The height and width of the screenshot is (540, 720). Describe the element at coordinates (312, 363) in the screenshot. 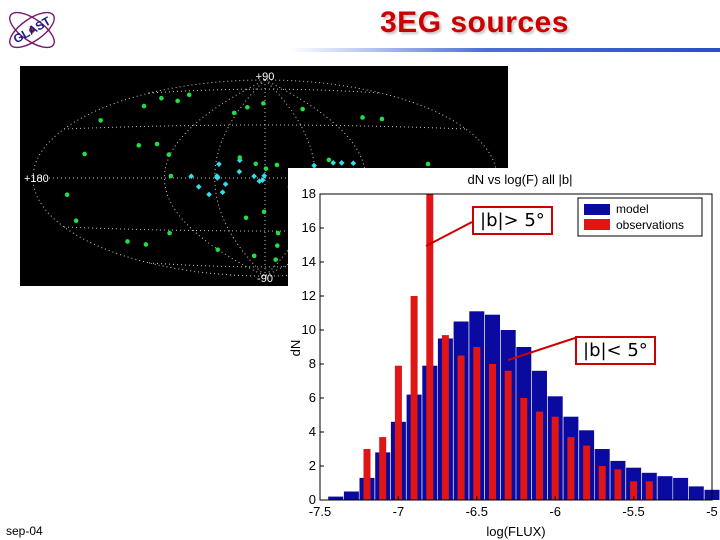

I see `y-tick-label-4: 8` at that location.